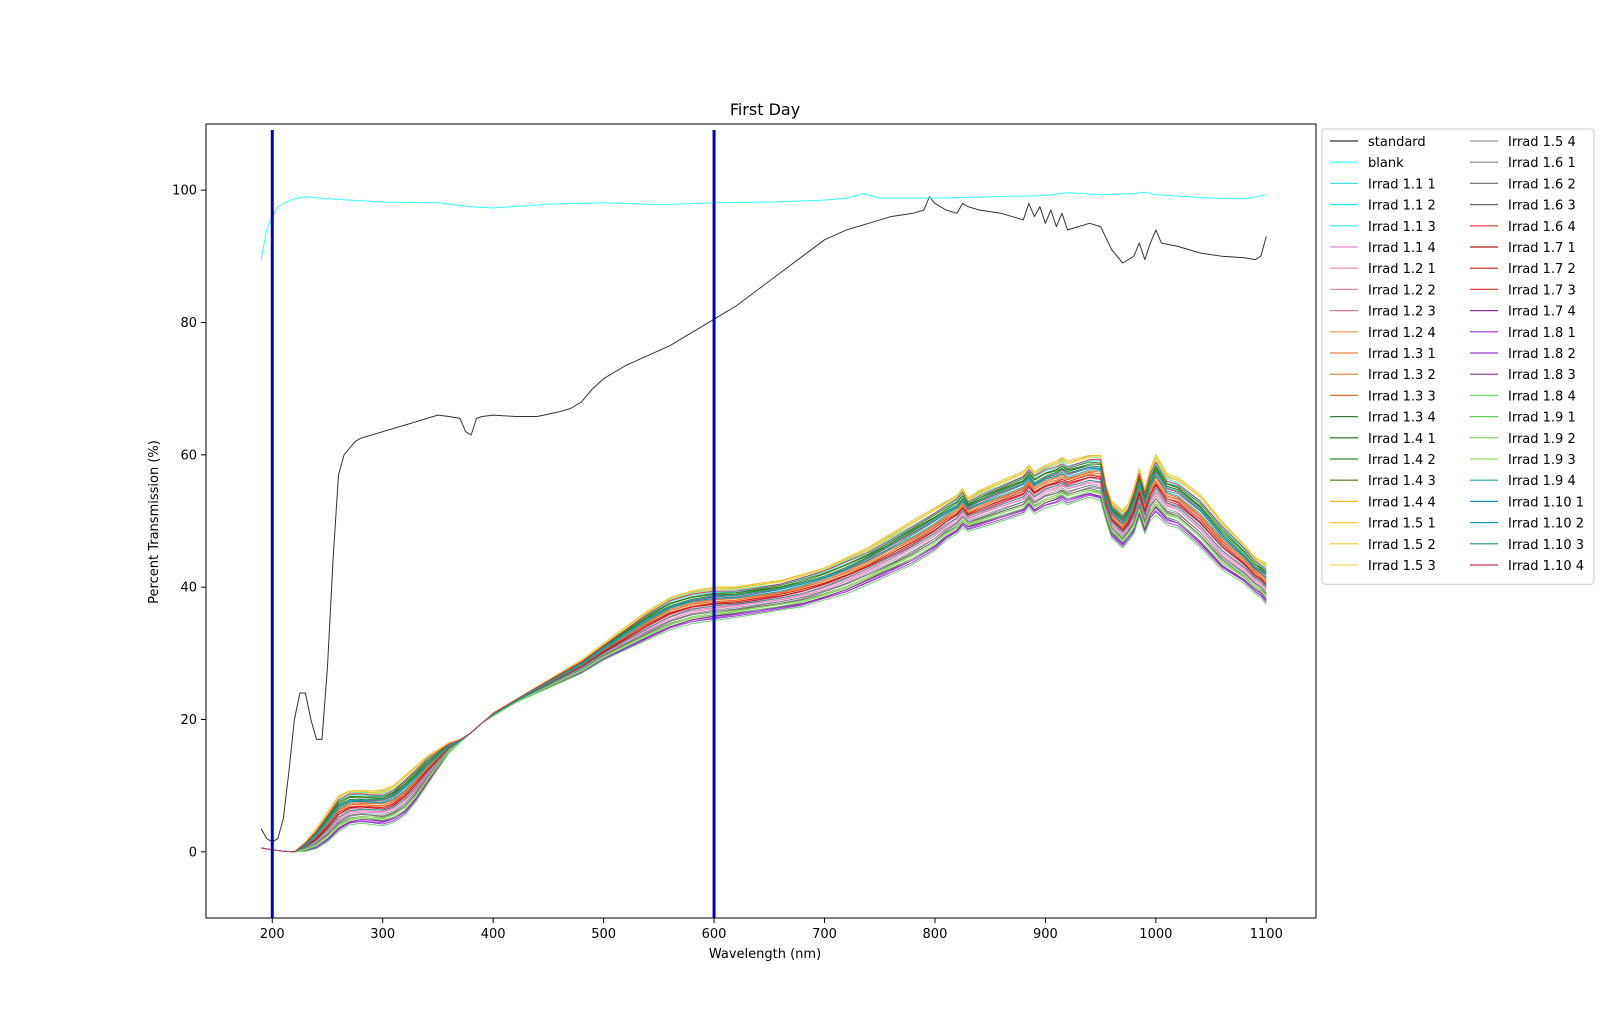  What do you see at coordinates (1542, 333) in the screenshot?
I see `legend-label: Irrad 1.8 1` at bounding box center [1542, 333].